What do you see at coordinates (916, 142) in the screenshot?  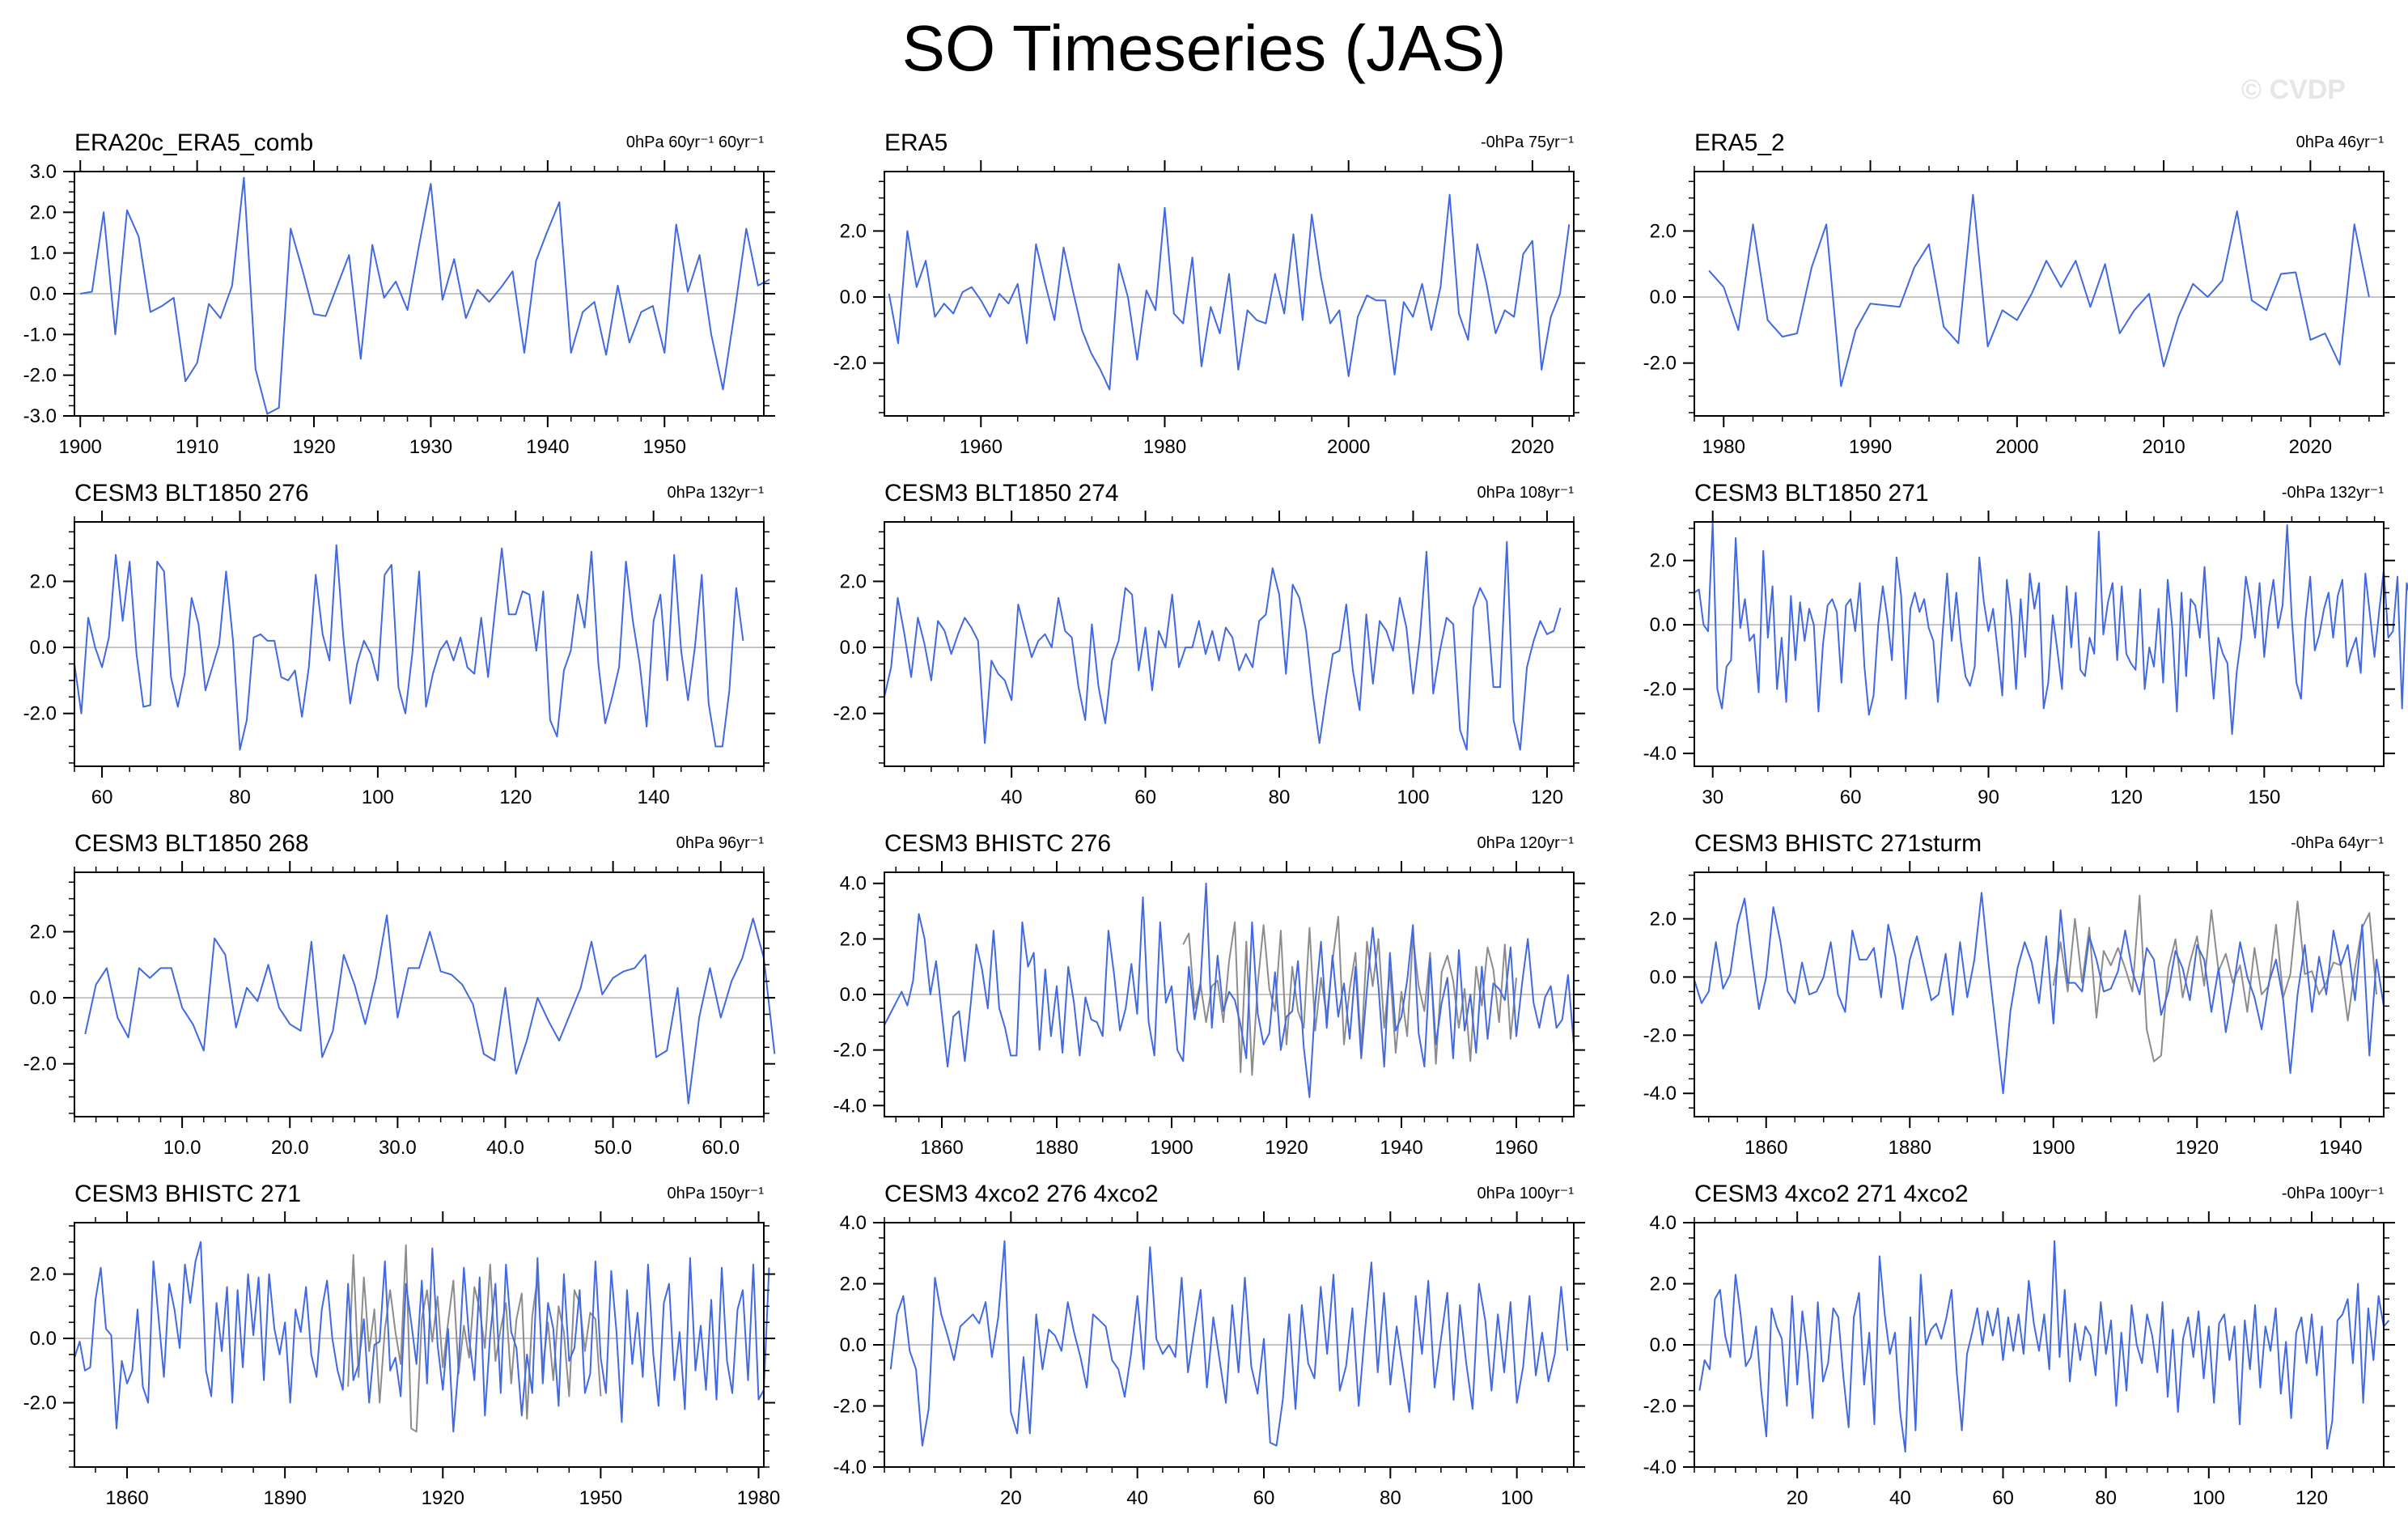 I see `panel-title: ERA5` at bounding box center [916, 142].